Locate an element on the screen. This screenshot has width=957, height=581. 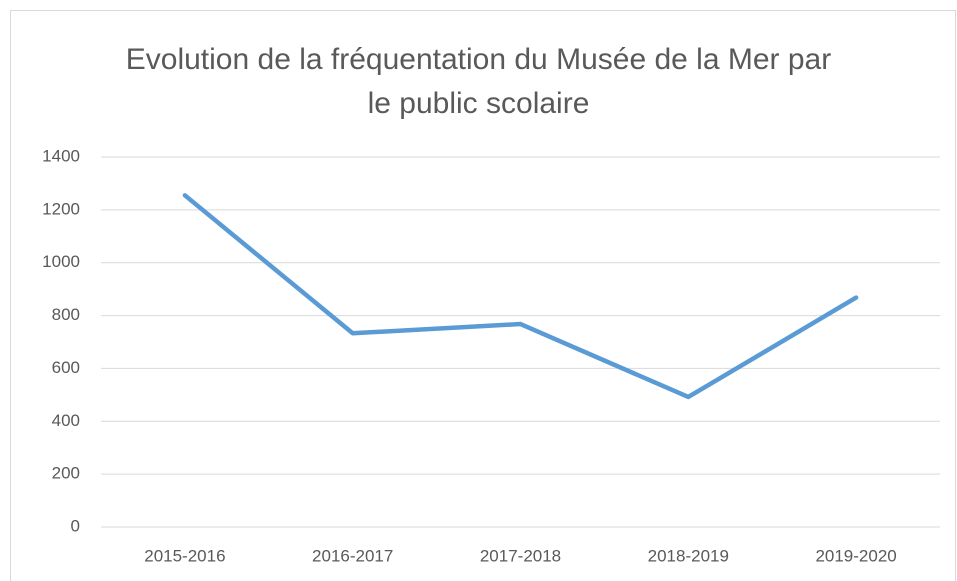
x-tick-label: 2017-2018 is located at coordinates (520, 555).